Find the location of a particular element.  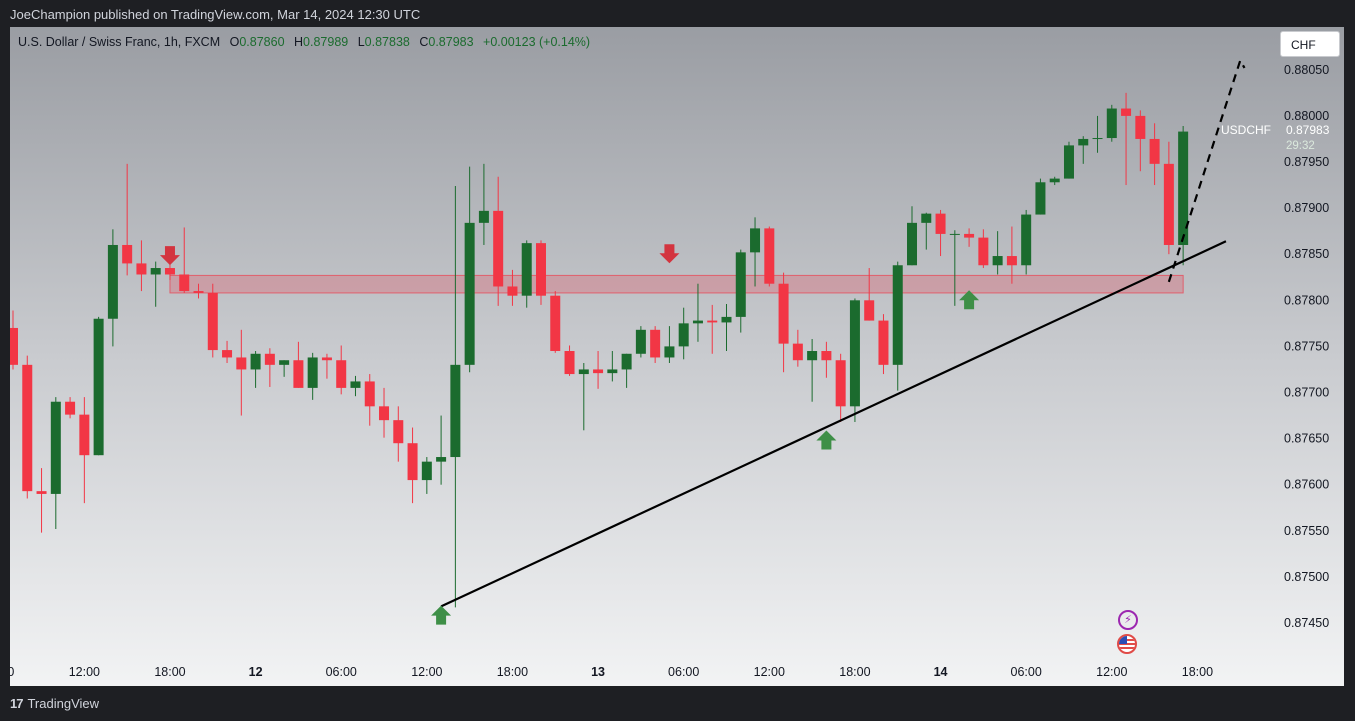

x-tick-label: 13 is located at coordinates (598, 672).